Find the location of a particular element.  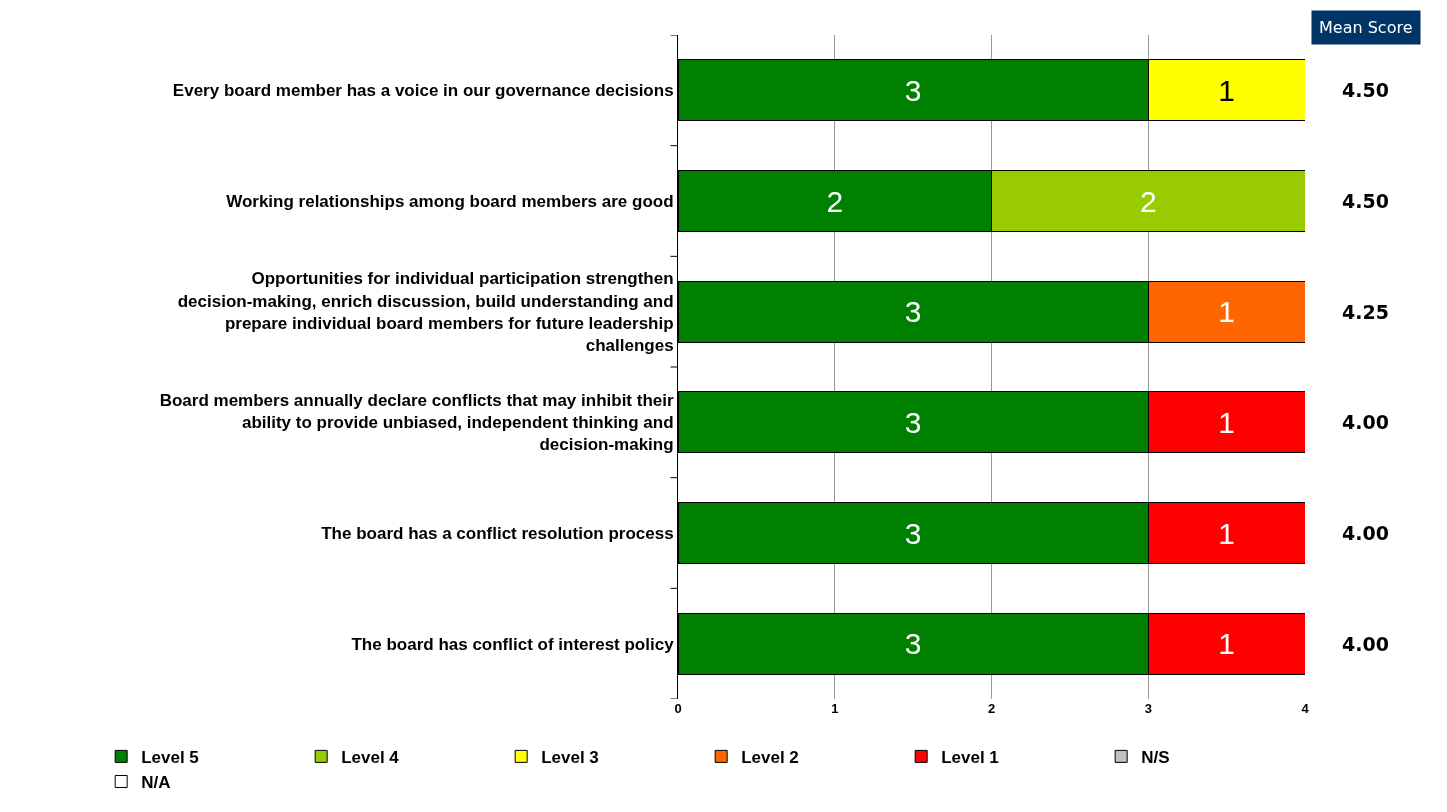

y-tick-label: Opportunities for individual participation strengthen decision-making, enrich discussion, build understanding and prepare individual board members for future leadership challenges is located at coordinates (425, 312).